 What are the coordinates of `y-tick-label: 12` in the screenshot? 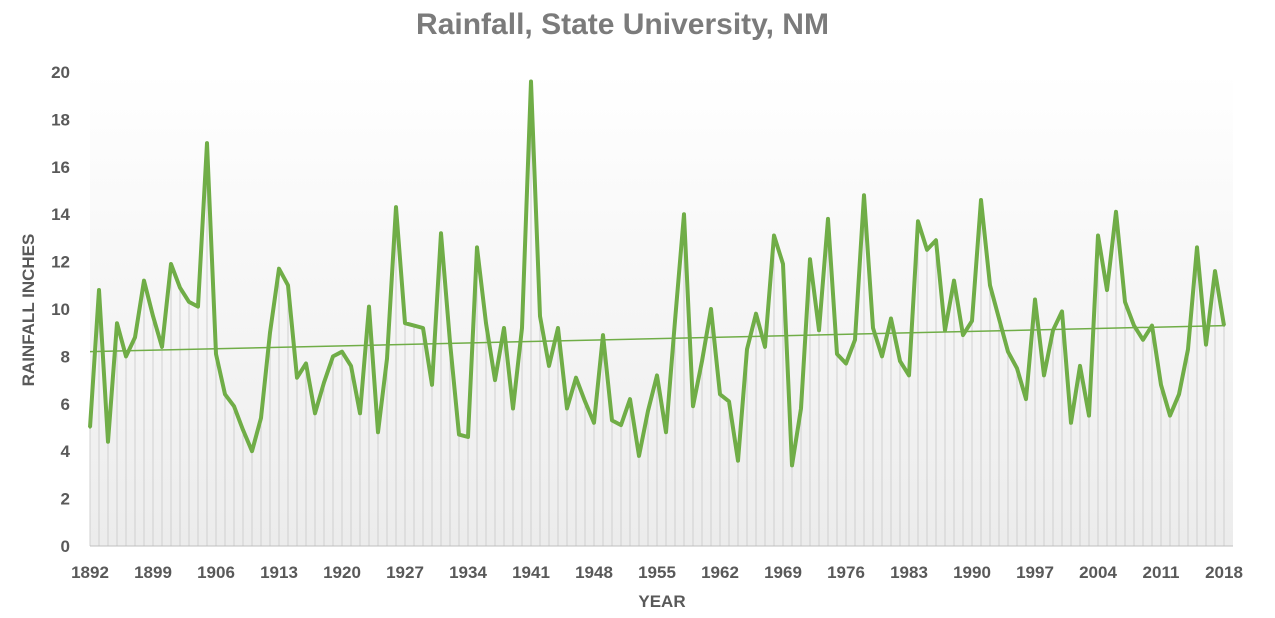 It's located at (60, 262).